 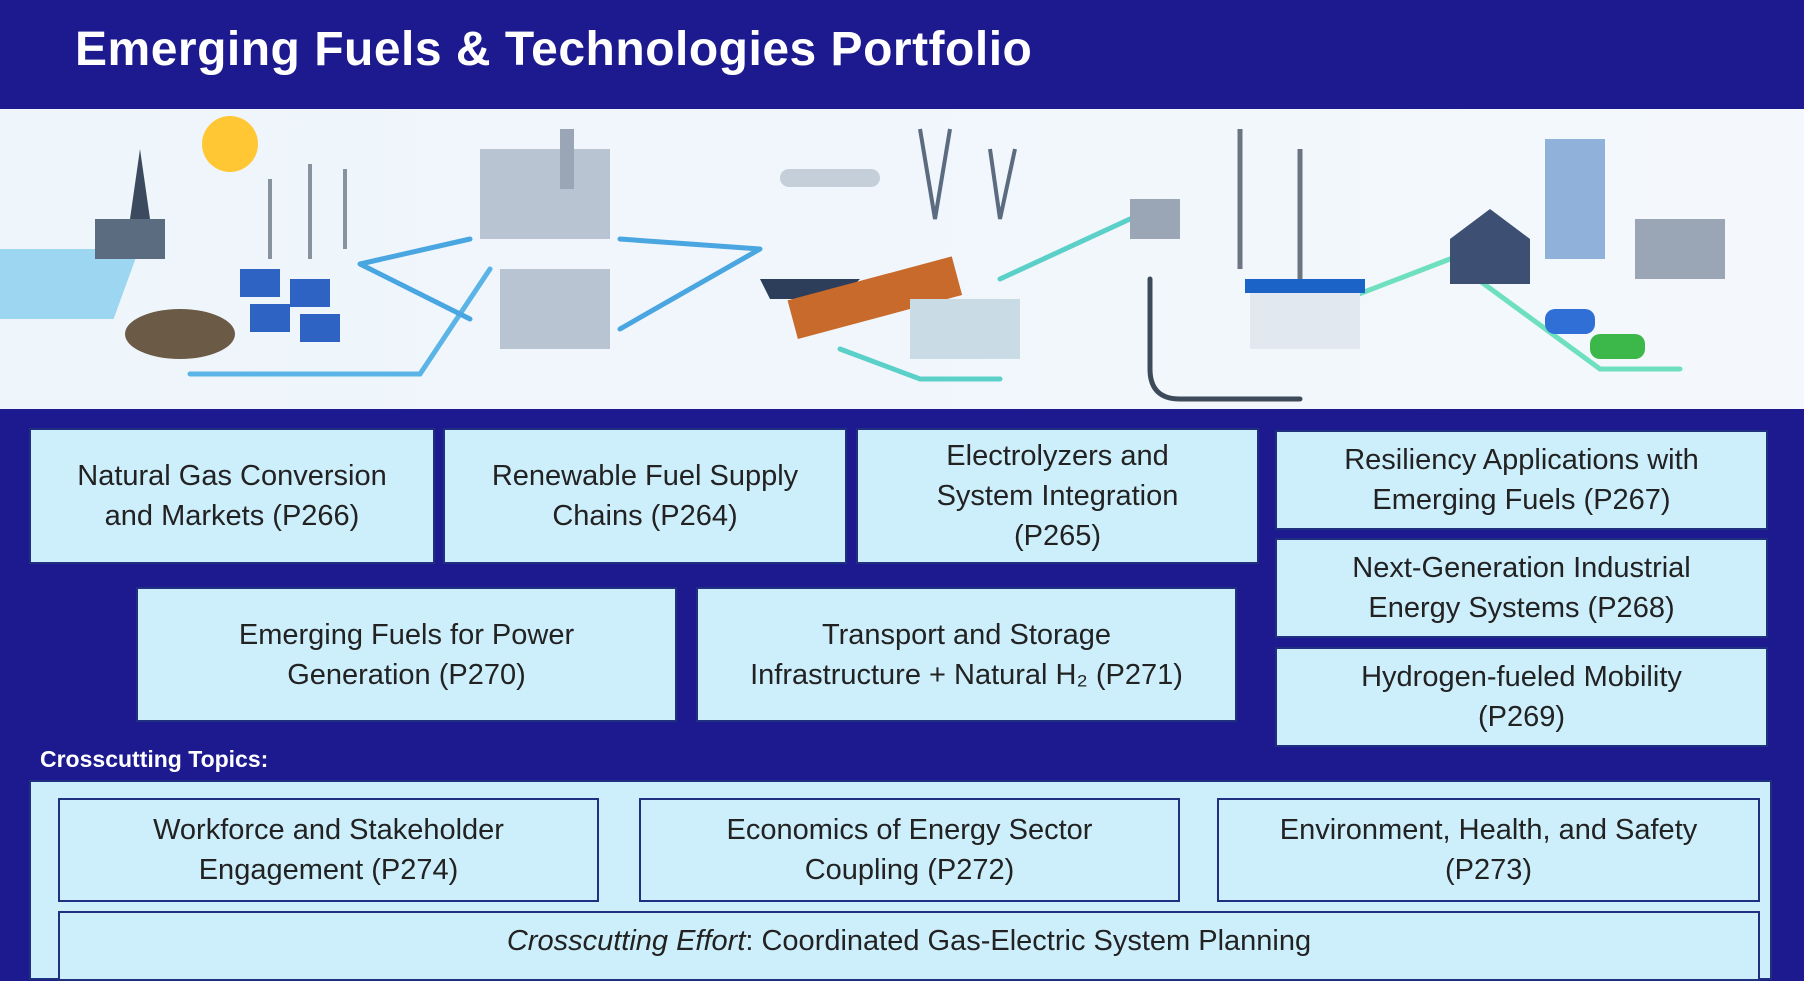 What do you see at coordinates (1521, 697) in the screenshot?
I see `program-box: Hydrogen-fueled Mobility (P269)` at bounding box center [1521, 697].